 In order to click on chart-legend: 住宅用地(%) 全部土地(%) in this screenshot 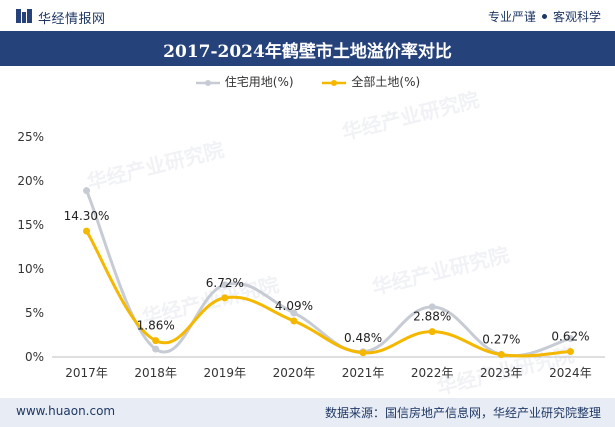, I will do `click(307, 83)`.